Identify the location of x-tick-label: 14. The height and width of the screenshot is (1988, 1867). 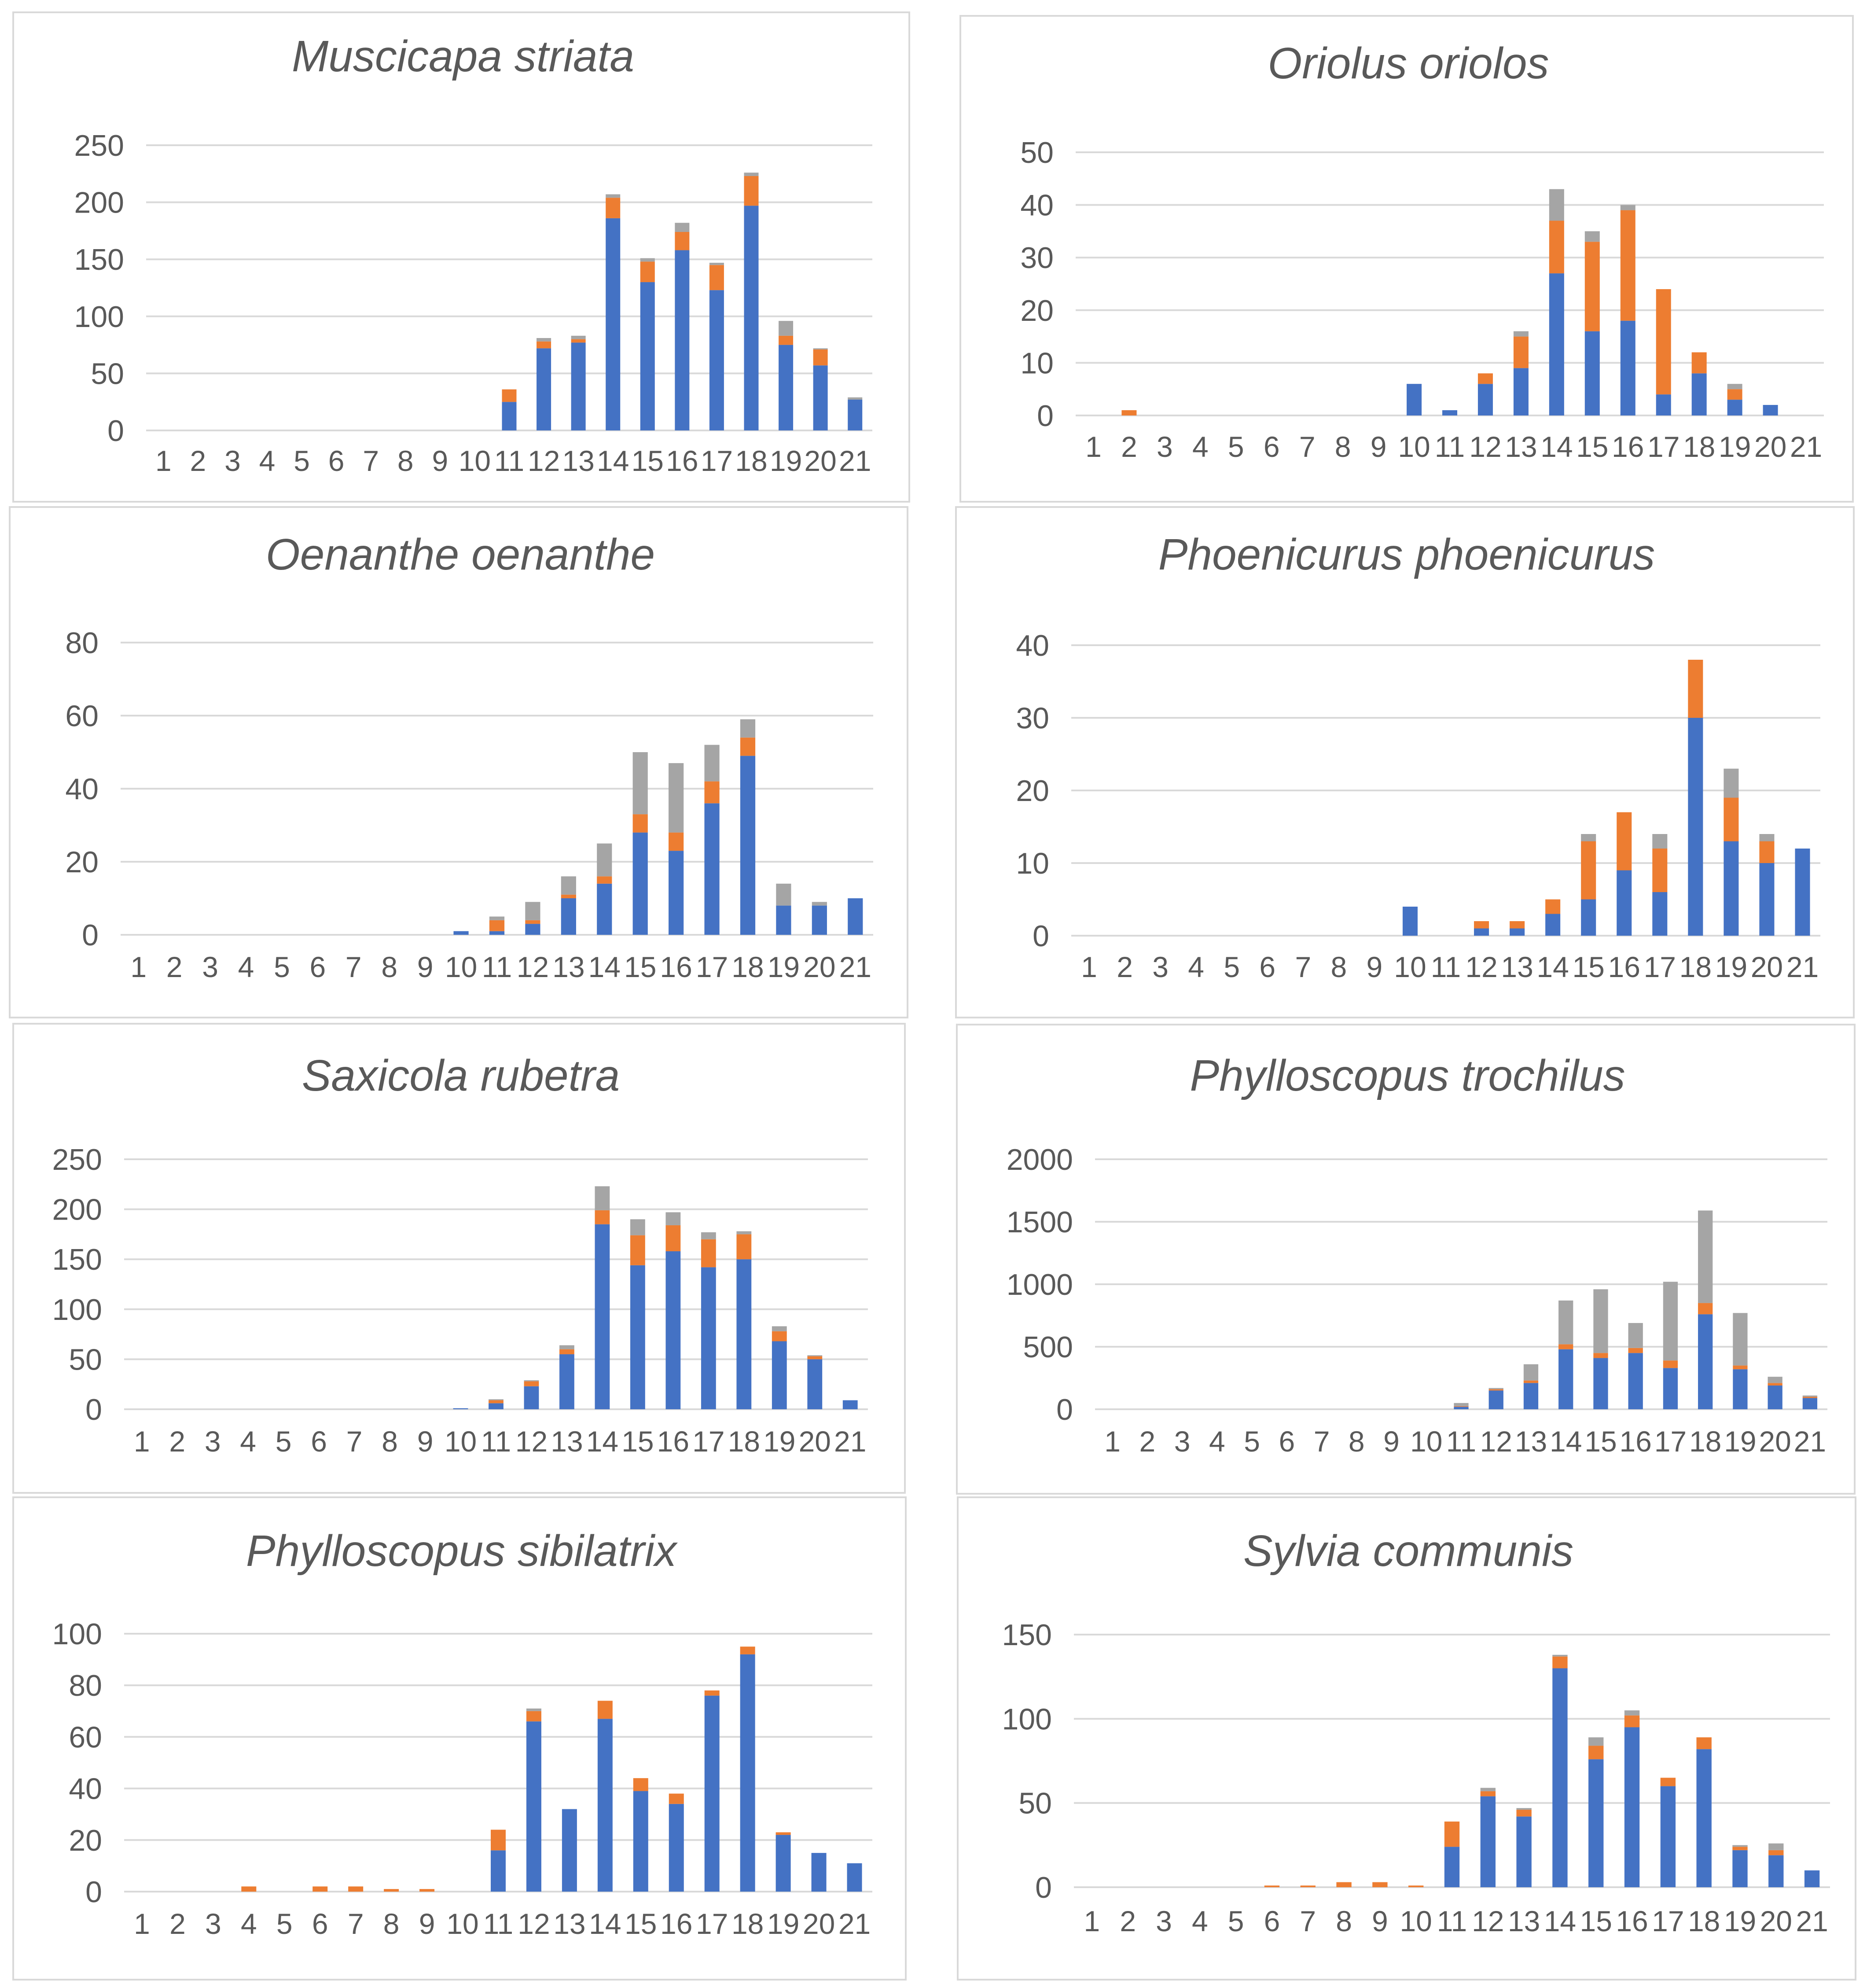
(1560, 1921).